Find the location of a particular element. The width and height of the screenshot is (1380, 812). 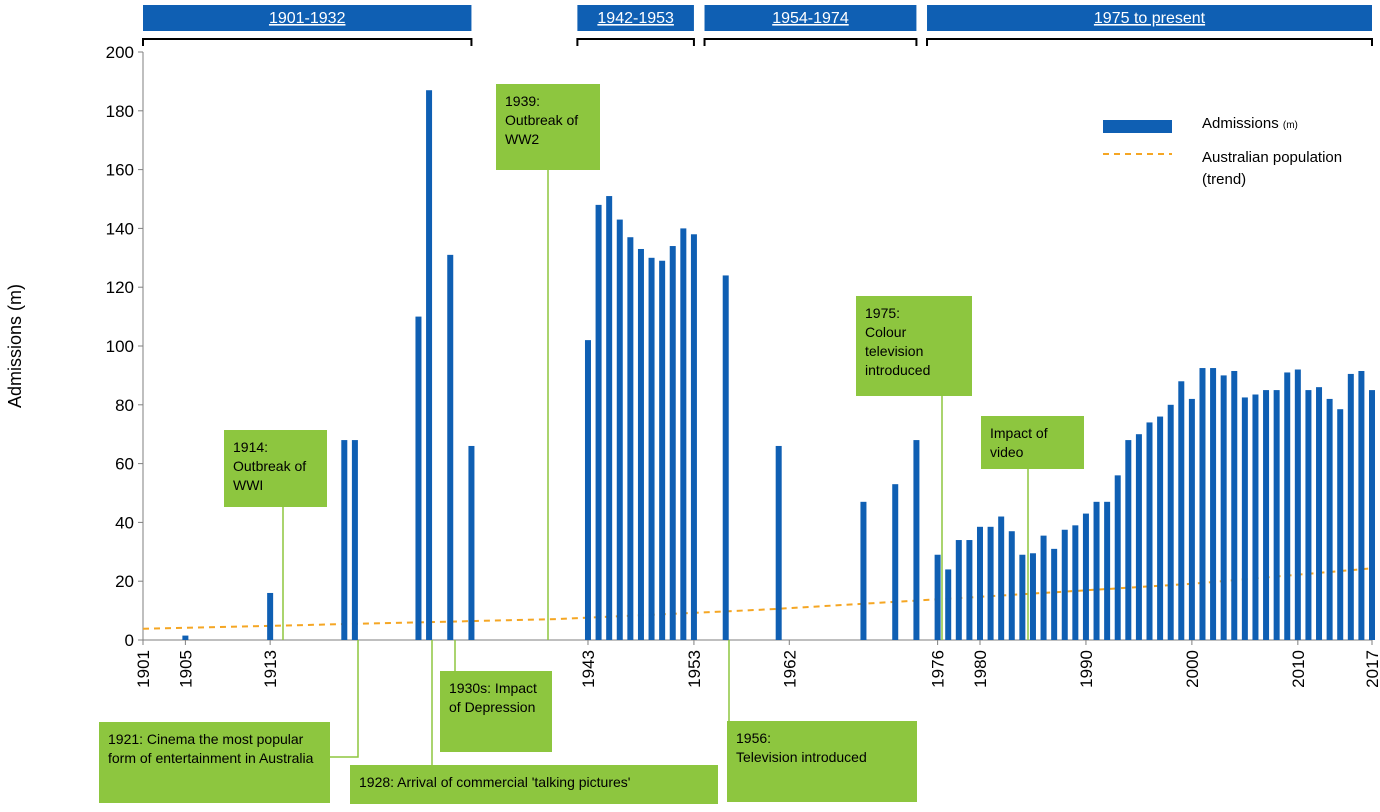

bar-1951 is located at coordinates (672, 443).